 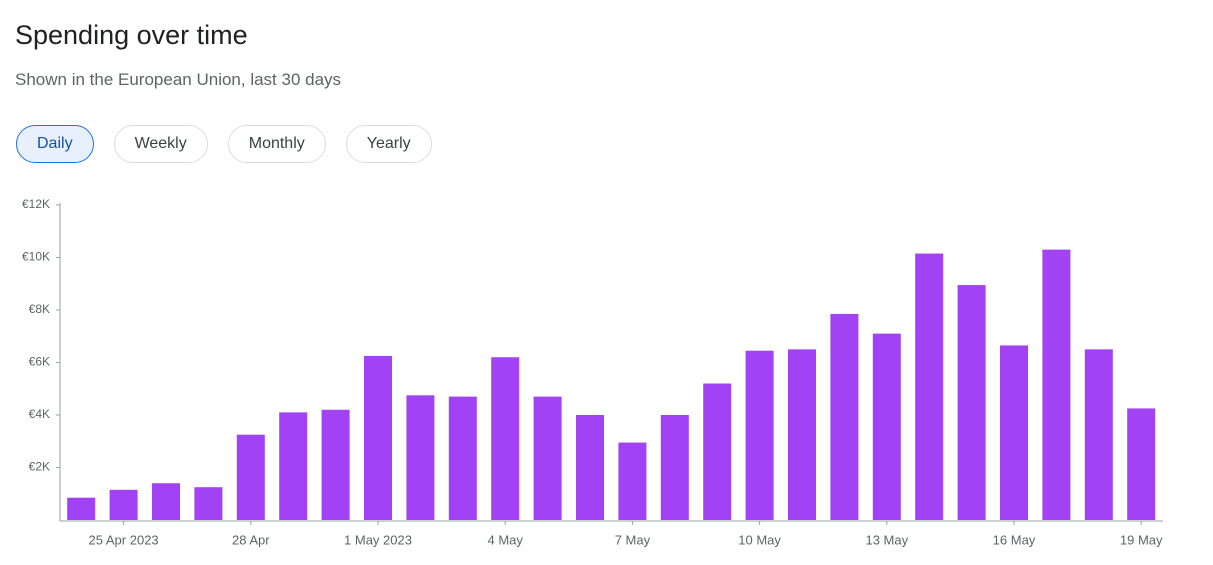 What do you see at coordinates (55, 144) in the screenshot?
I see `filter-button: Daily` at bounding box center [55, 144].